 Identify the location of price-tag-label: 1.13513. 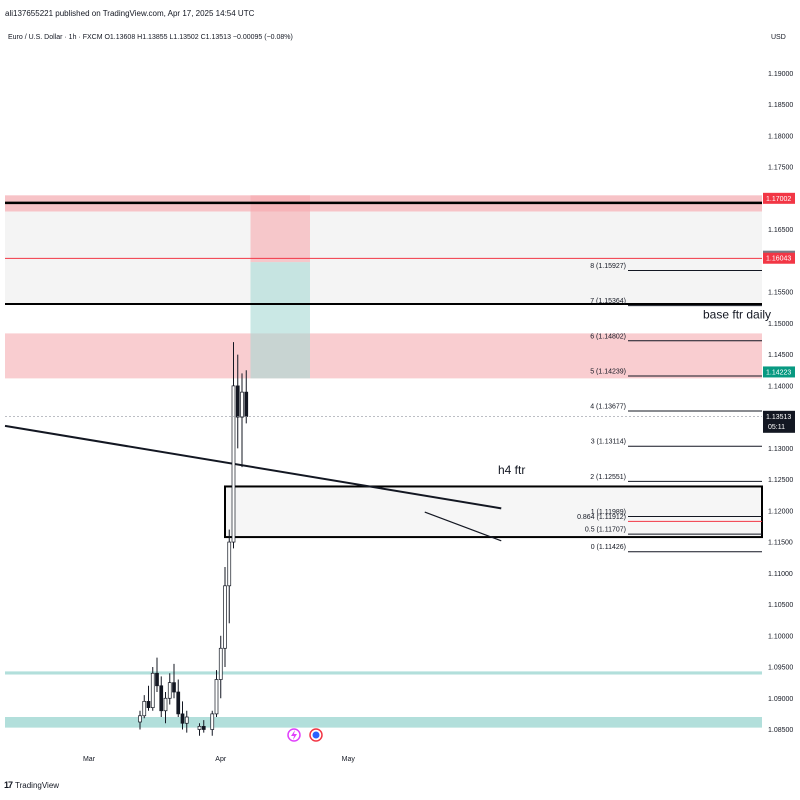
(778, 417).